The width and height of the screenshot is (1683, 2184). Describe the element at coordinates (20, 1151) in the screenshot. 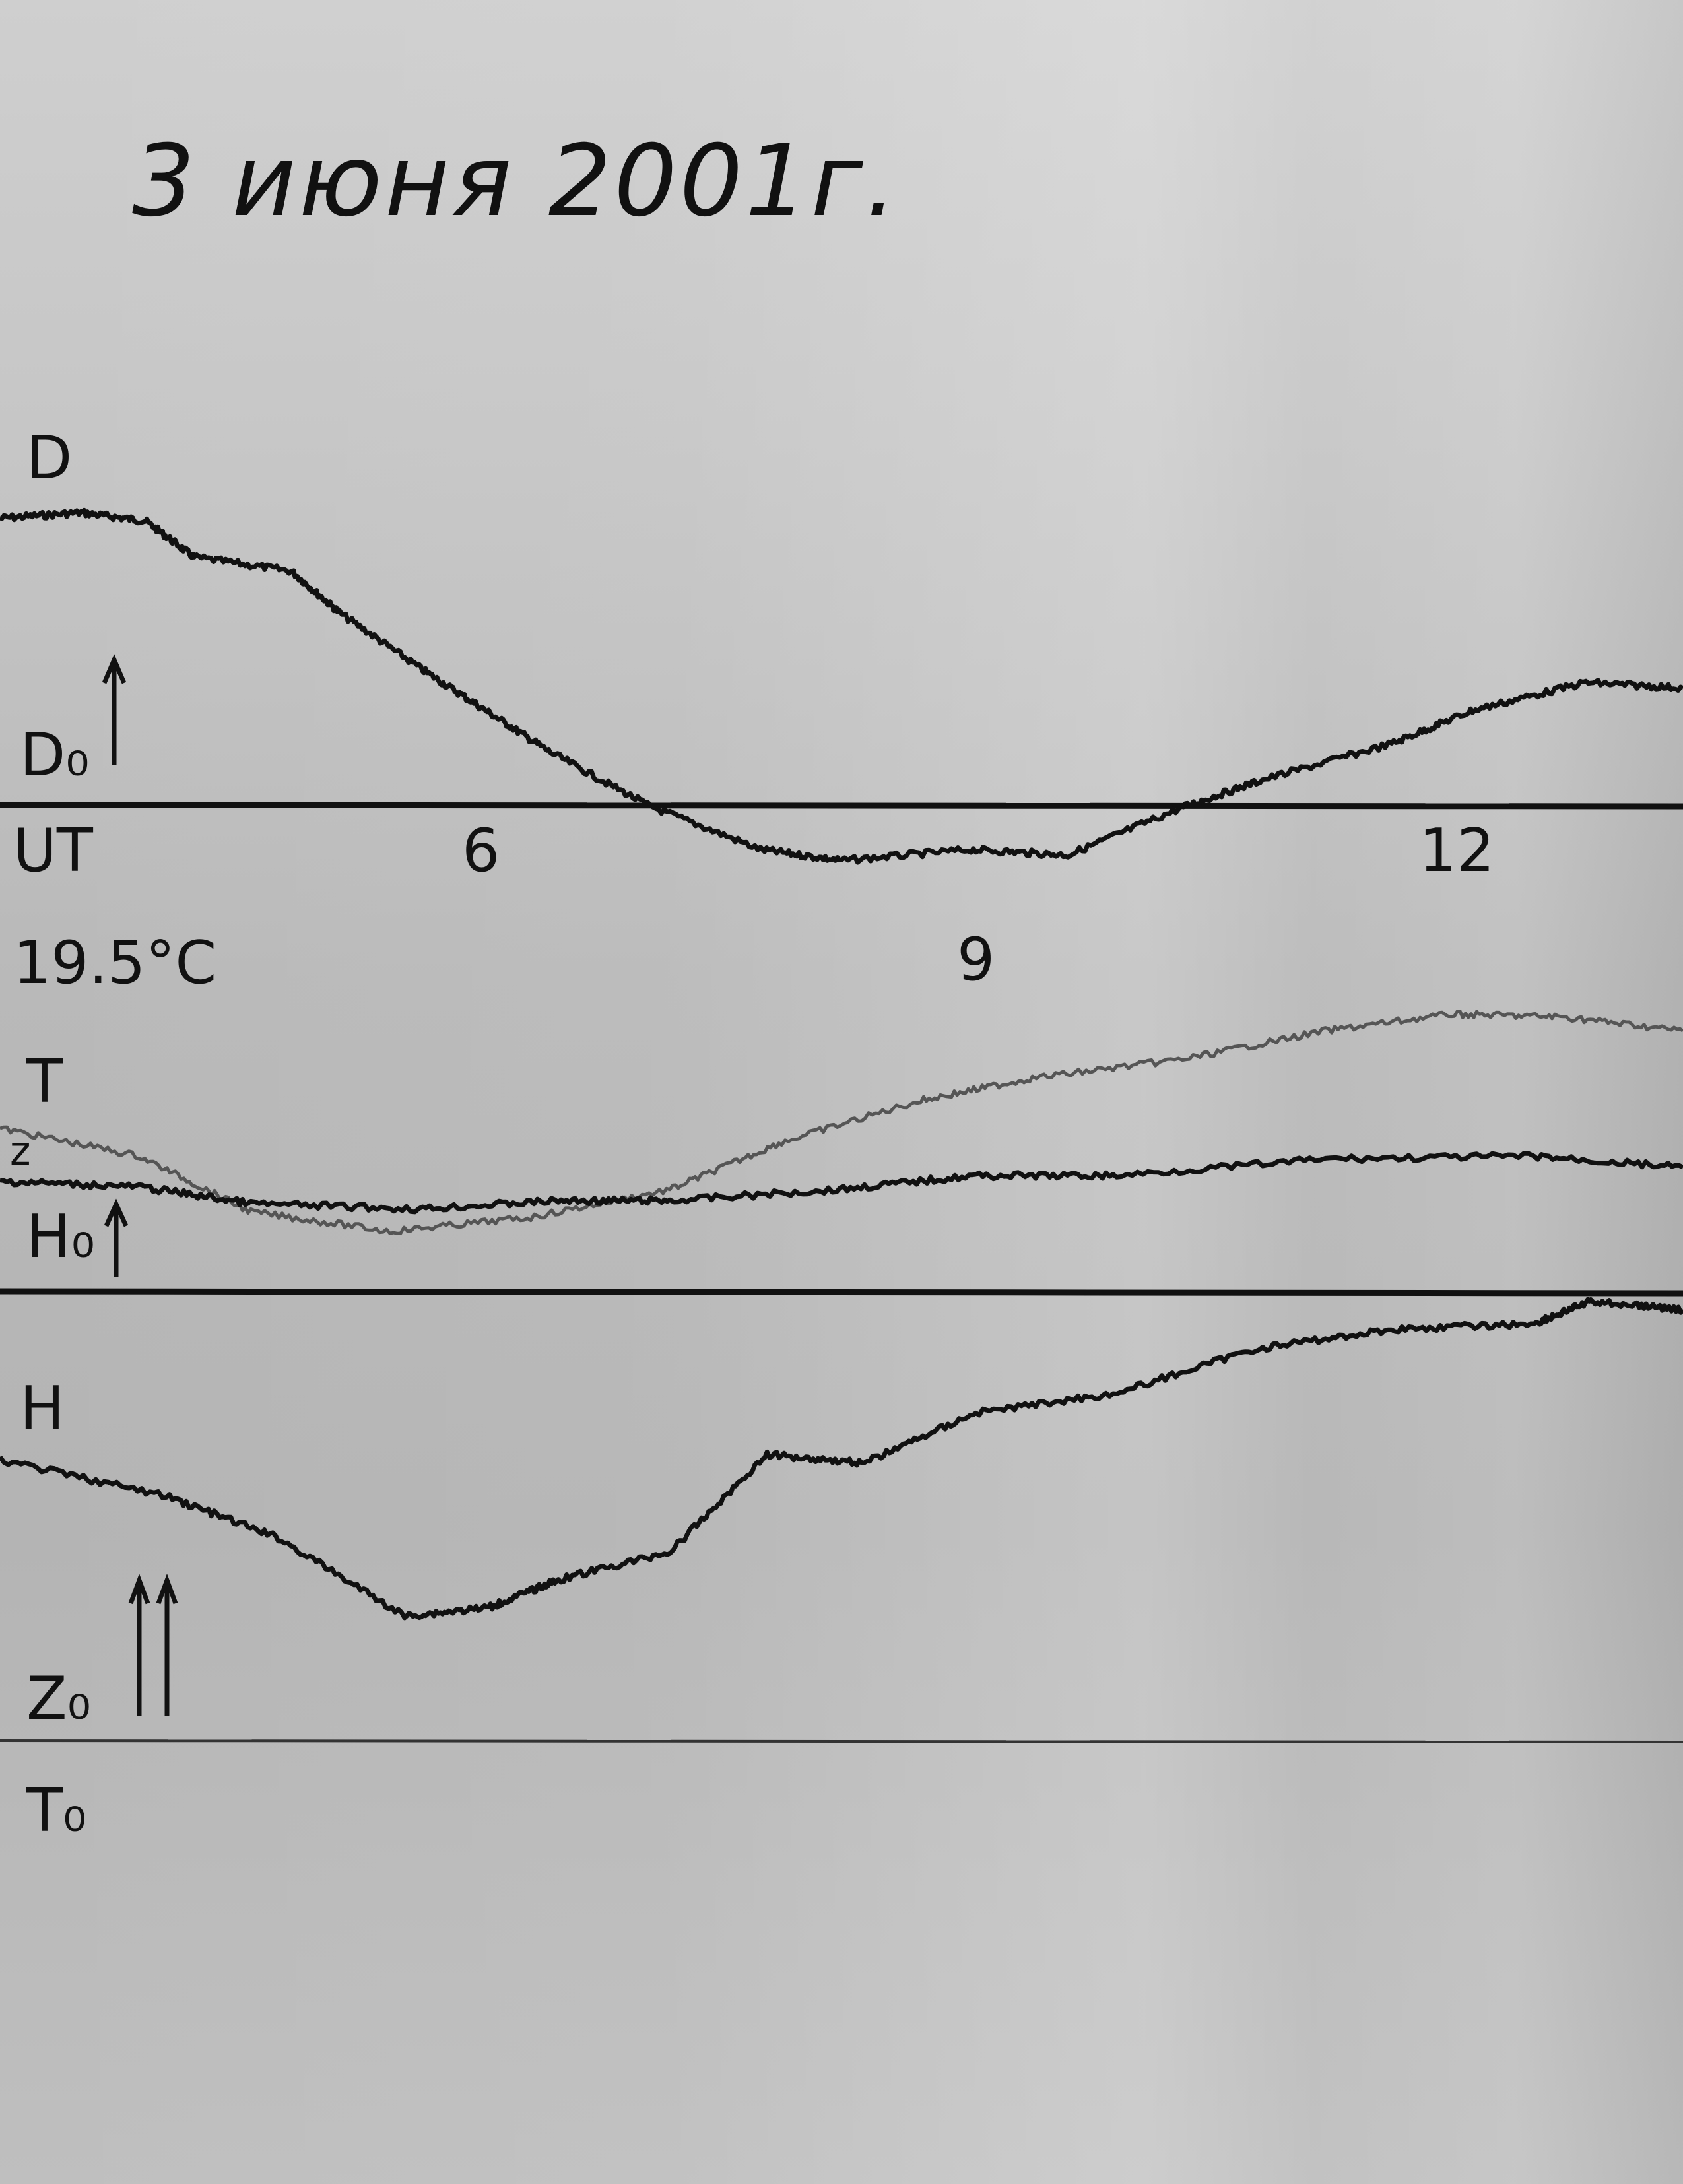

I see `label-z: z` at that location.